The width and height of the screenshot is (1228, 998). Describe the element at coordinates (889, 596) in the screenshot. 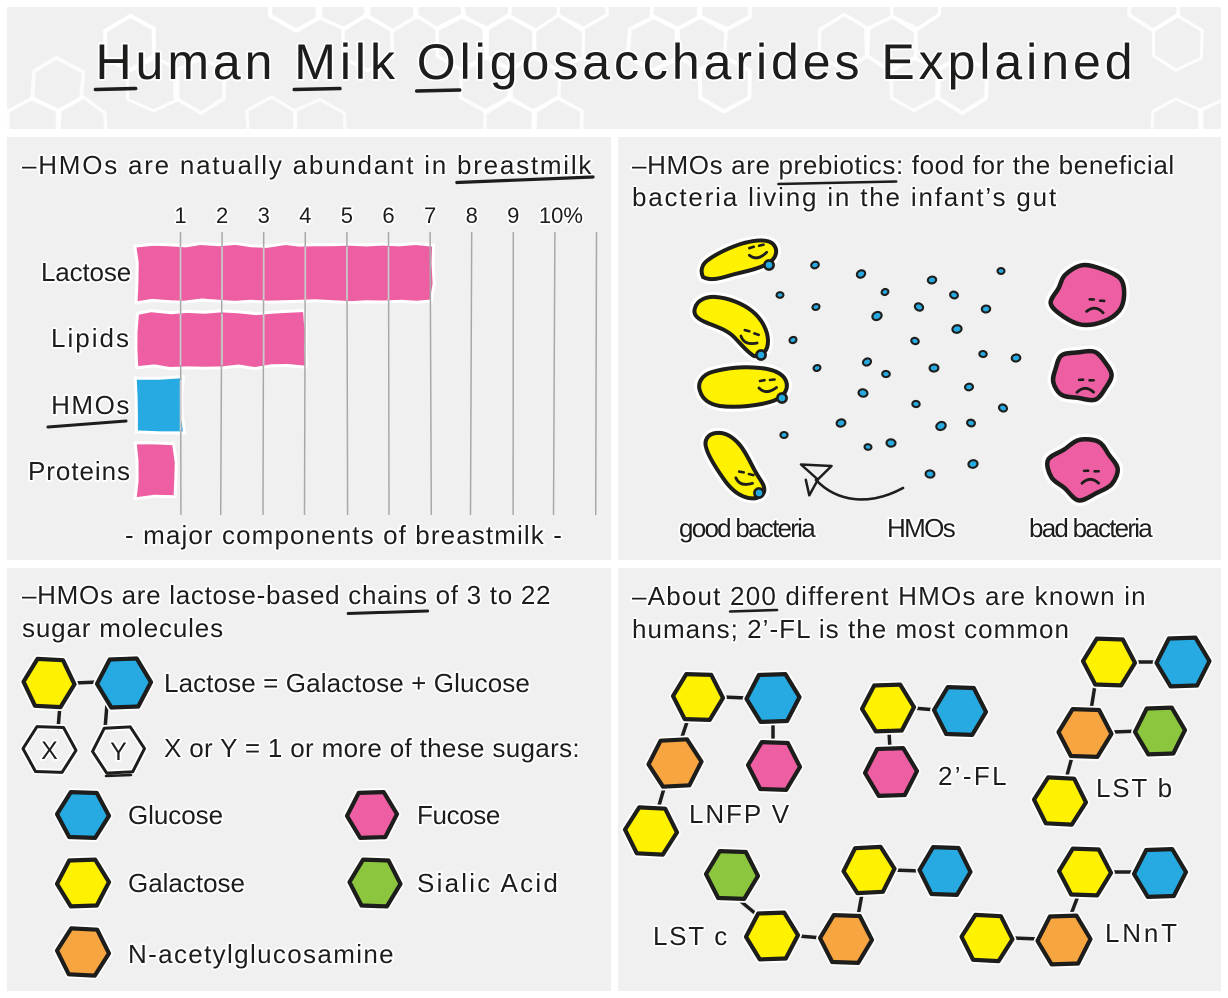

I see `svg-text:–About 200 different HMOs are: –About 200 different HMOs are known in` at that location.